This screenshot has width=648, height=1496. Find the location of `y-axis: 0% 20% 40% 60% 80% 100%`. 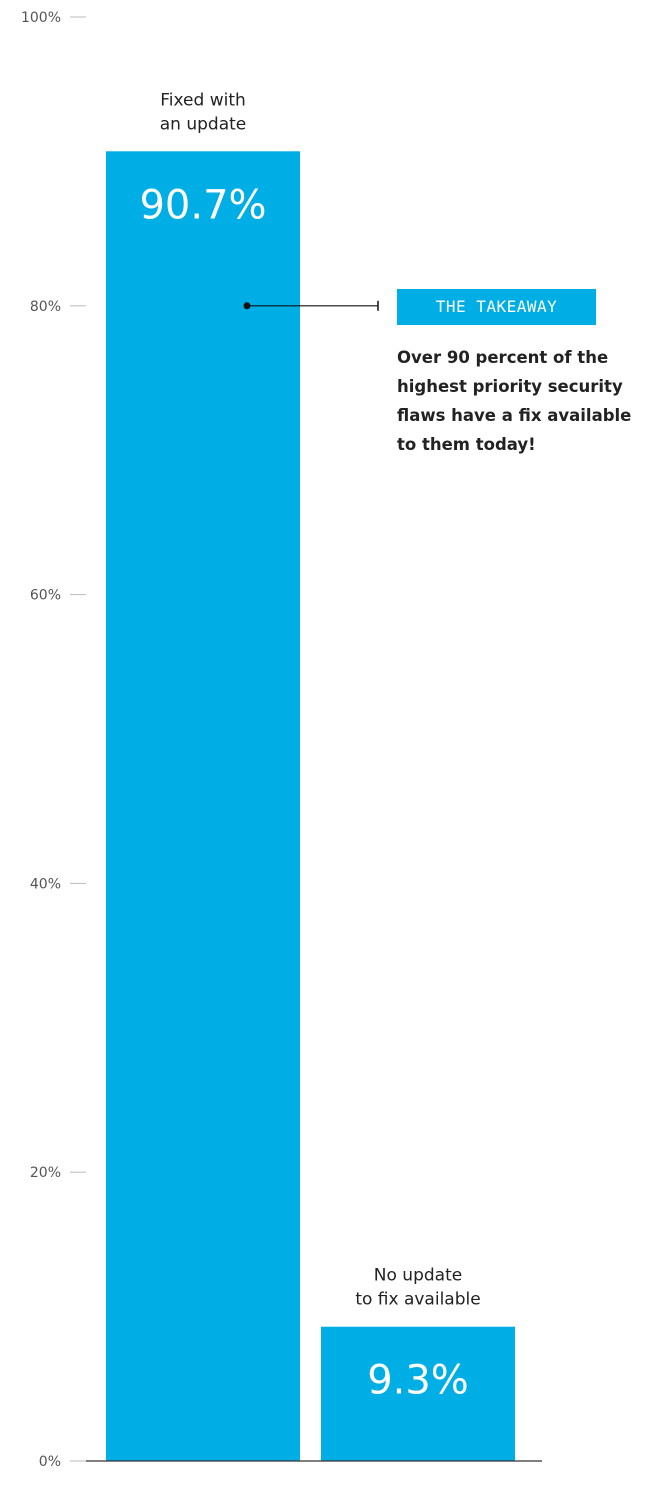

y-axis: 0% 20% 40% 60% 80% 100% is located at coordinates (53, 740).